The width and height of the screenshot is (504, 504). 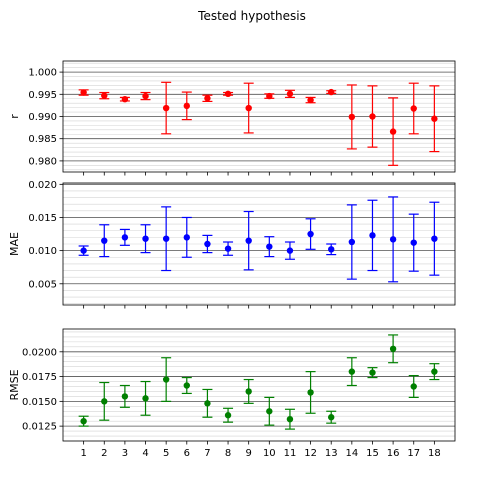 I want to click on x-tick-label: 10, so click(x=269, y=453).